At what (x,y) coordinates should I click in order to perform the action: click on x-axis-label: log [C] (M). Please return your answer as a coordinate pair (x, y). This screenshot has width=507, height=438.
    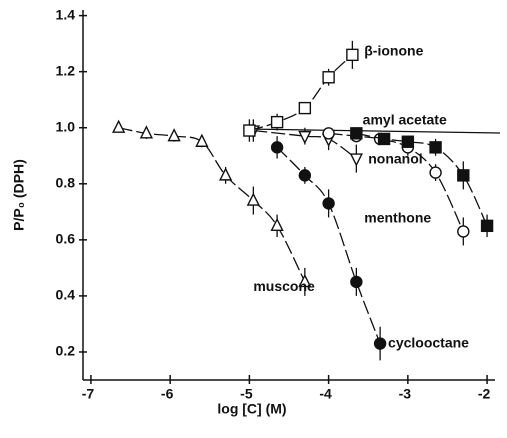
    Looking at the image, I should click on (251, 409).